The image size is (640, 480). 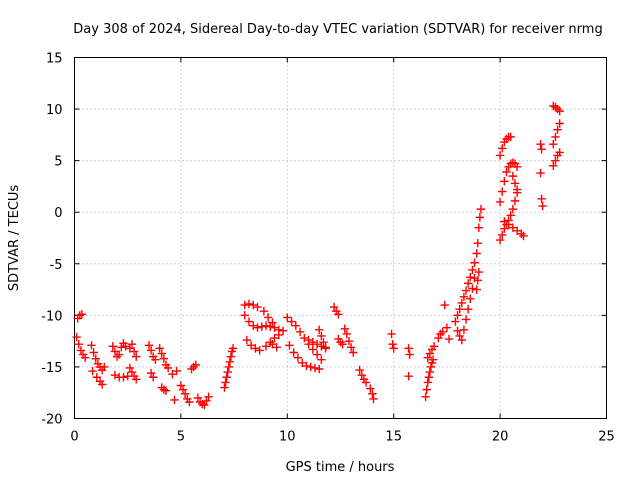 I want to click on y-tick-label: -20, so click(x=51, y=420).